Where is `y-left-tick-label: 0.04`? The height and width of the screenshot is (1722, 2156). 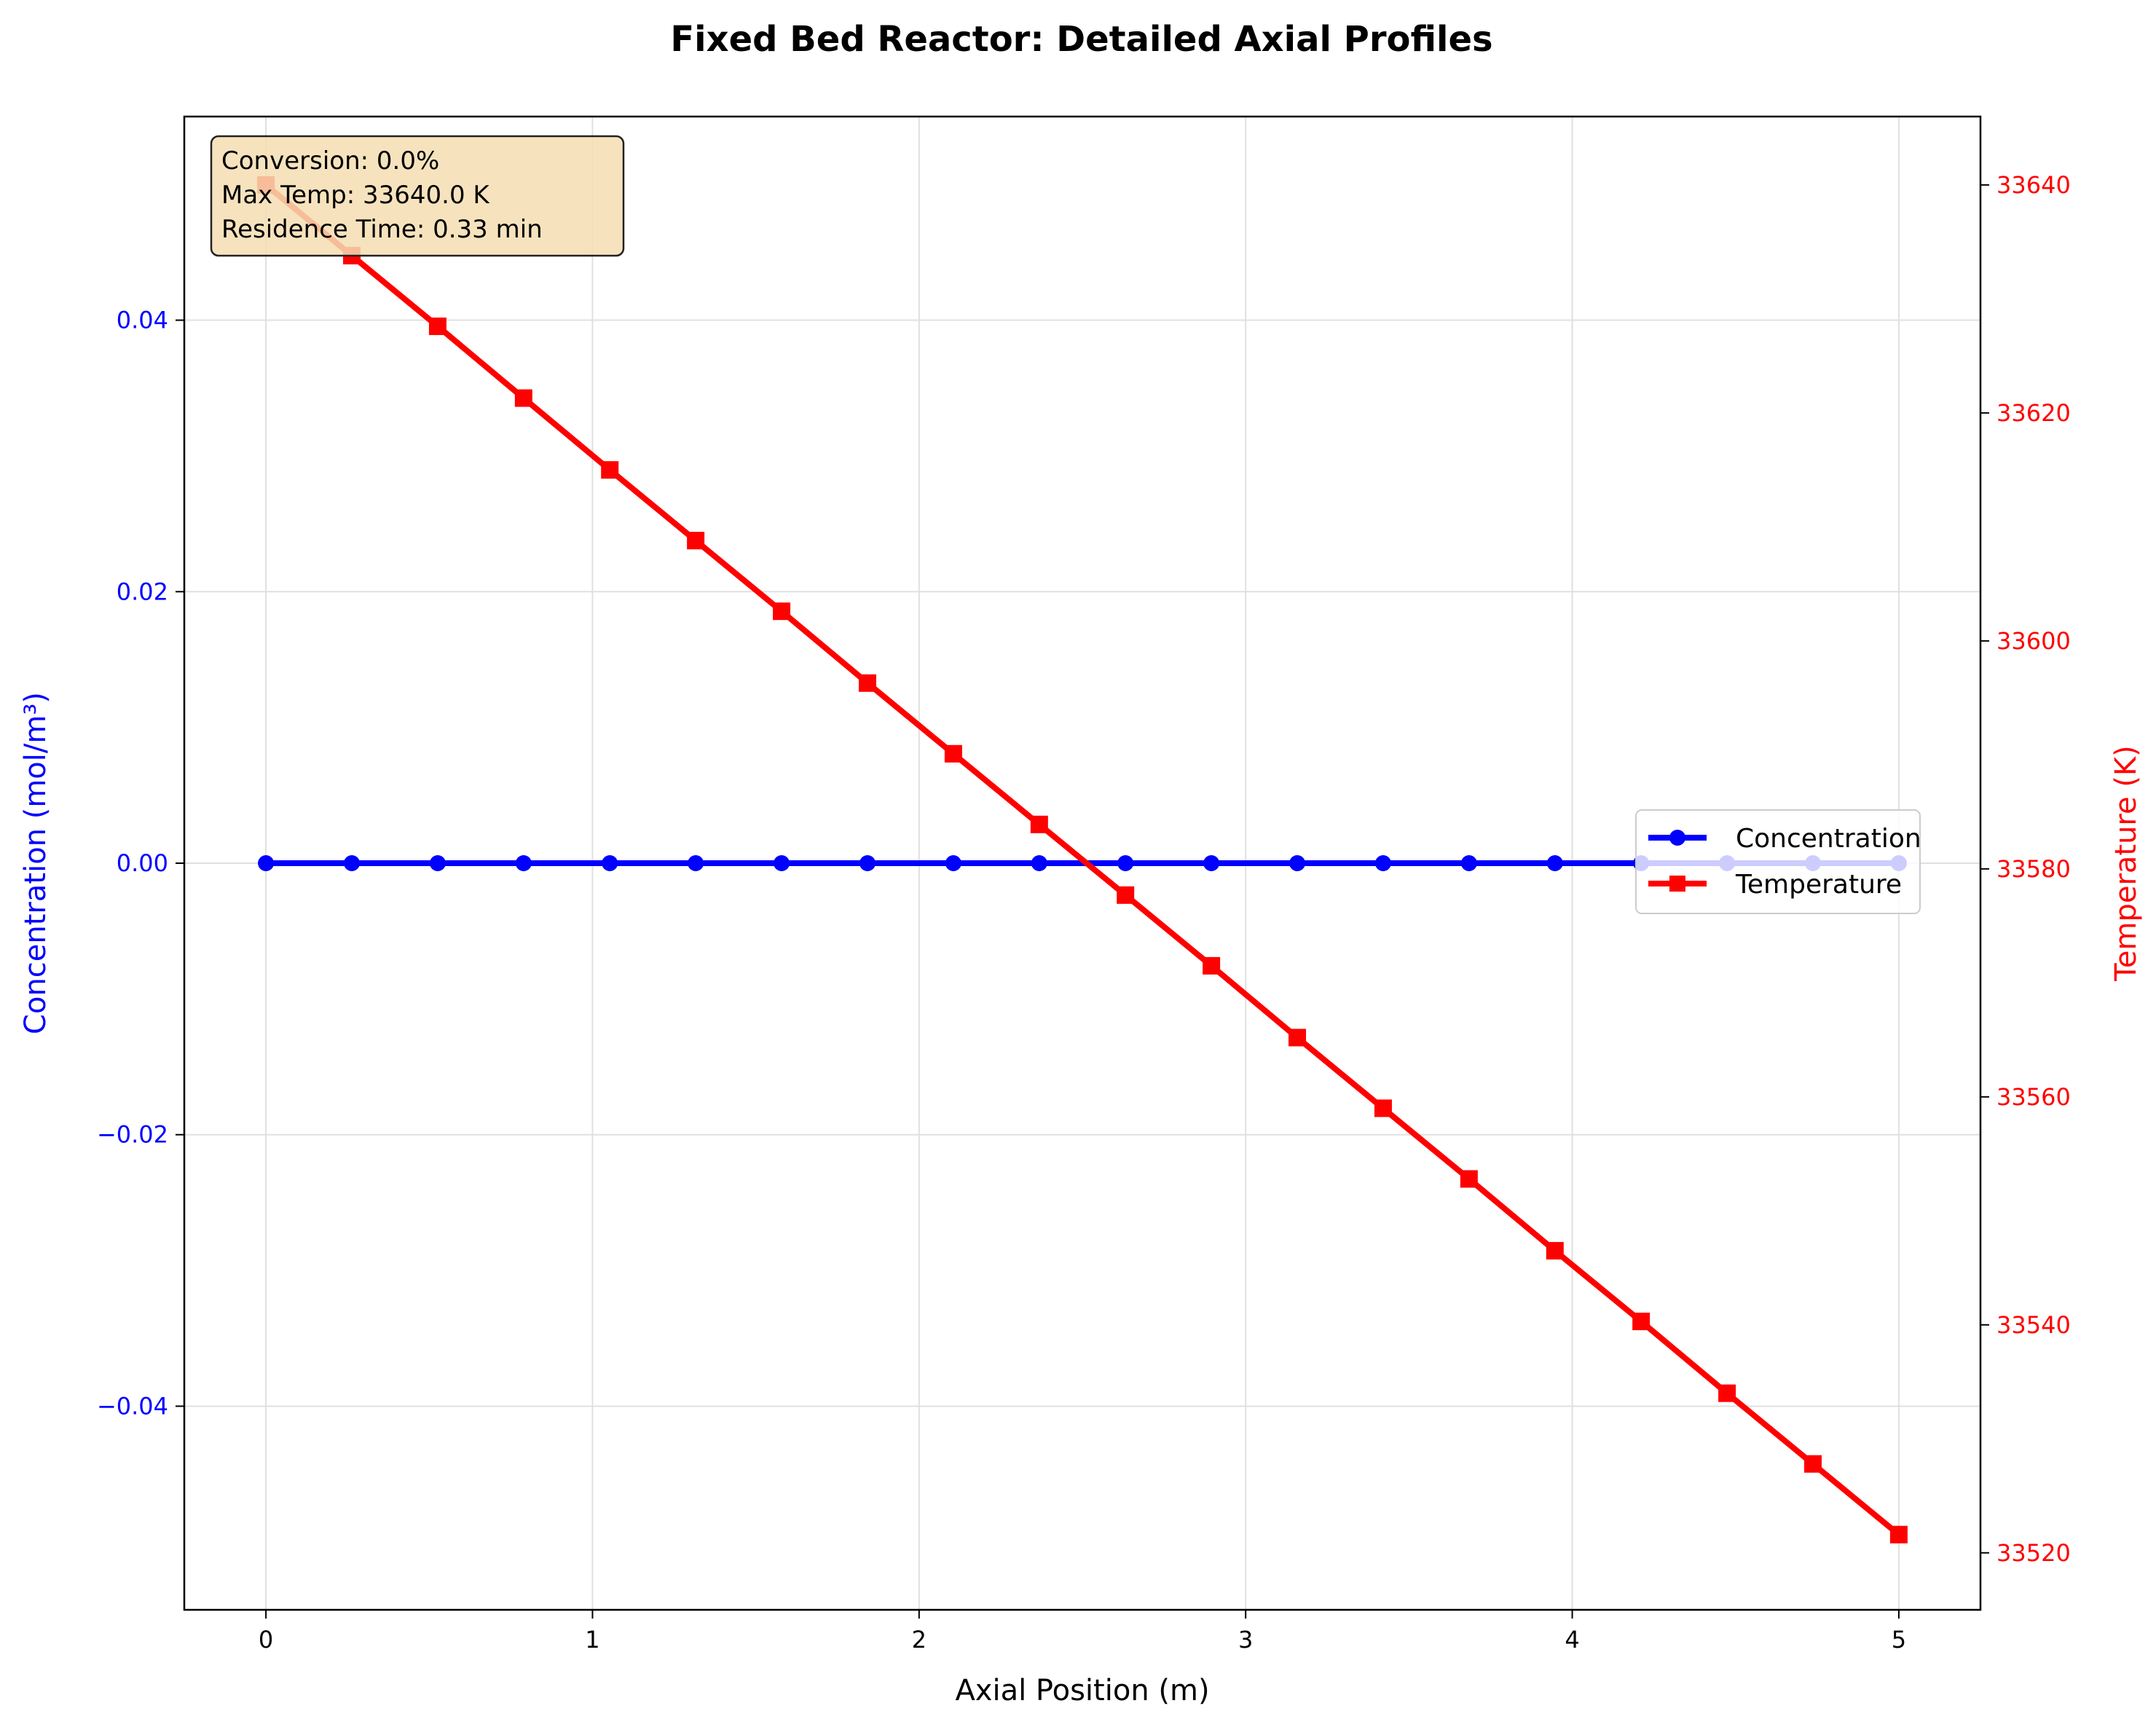
y-left-tick-label: 0.04 is located at coordinates (142, 320).